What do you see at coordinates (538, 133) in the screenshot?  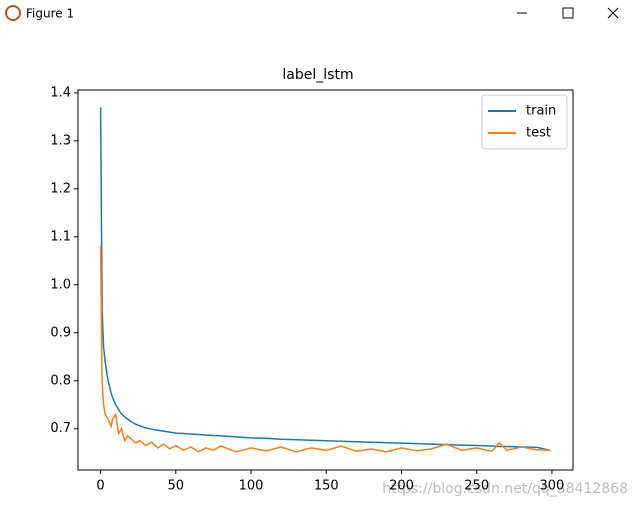 I see `legend-label: test` at bounding box center [538, 133].